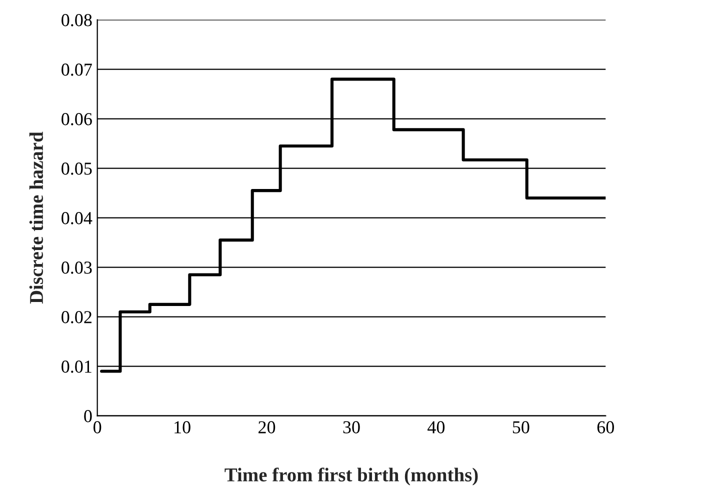 Image resolution: width=721 pixels, height=495 pixels. I want to click on y-axis-title: Discrete time hazard, so click(36, 218).